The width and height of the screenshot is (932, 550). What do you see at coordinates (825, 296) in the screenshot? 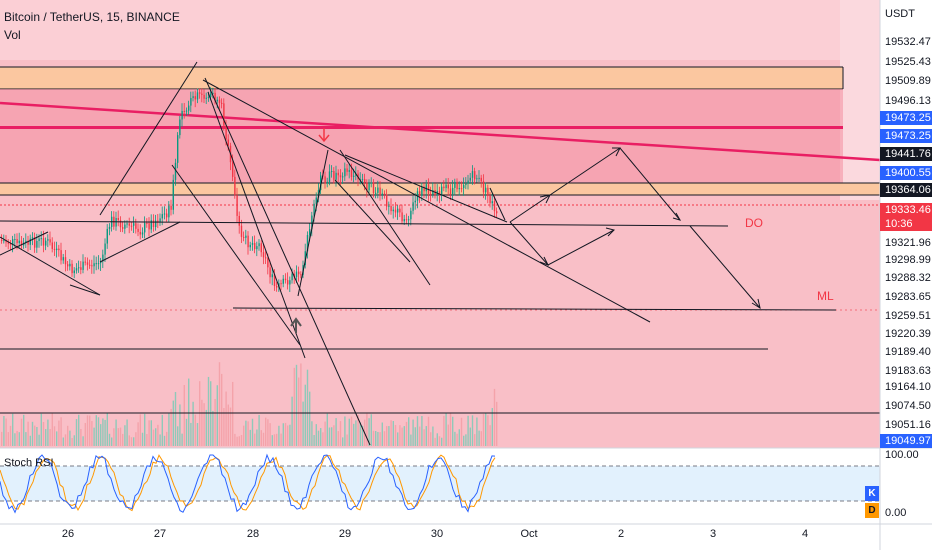
I see `ml-label: ML` at bounding box center [825, 296].